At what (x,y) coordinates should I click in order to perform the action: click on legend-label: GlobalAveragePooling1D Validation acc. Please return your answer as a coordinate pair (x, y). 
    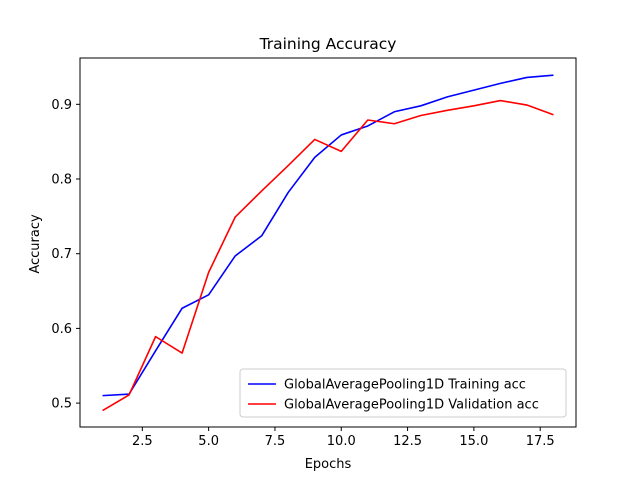
    Looking at the image, I should click on (411, 405).